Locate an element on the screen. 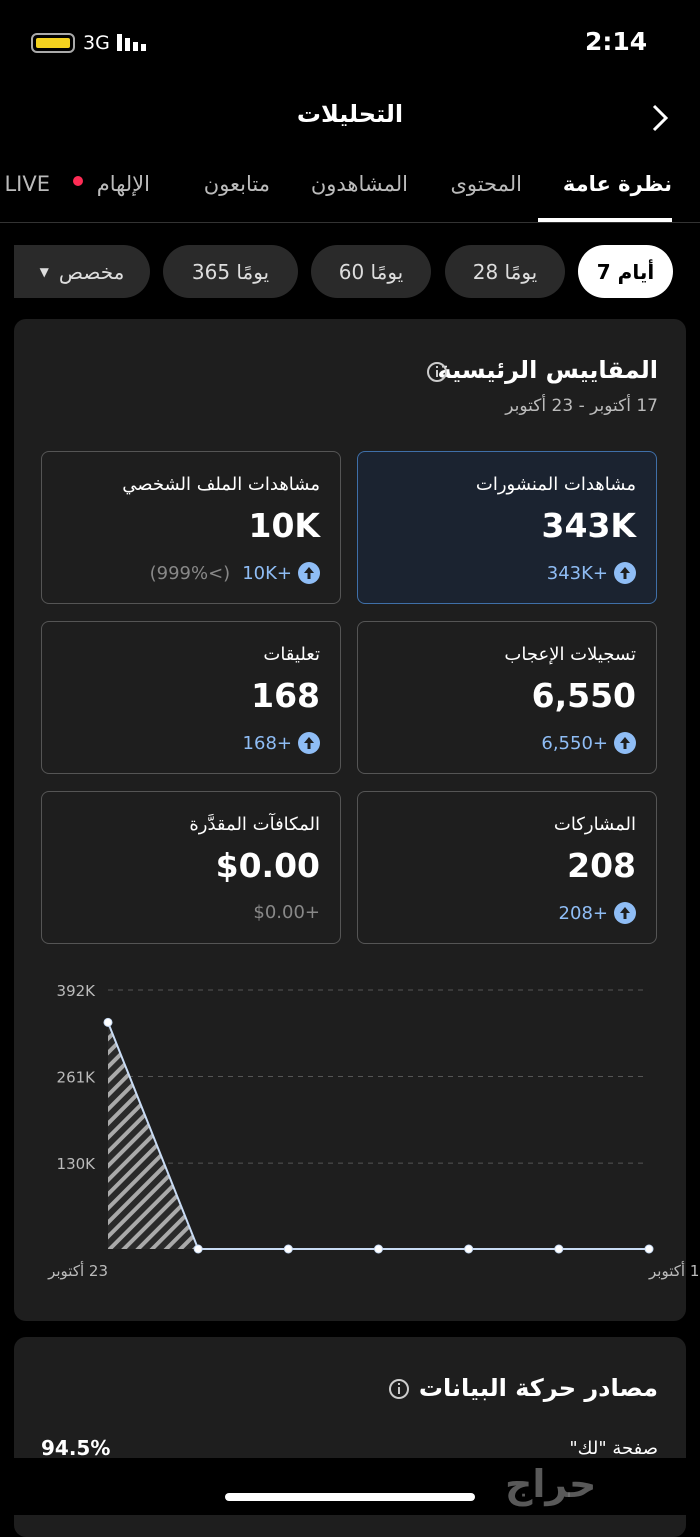 This screenshot has width=700, height=1537. metric-change: 343K+ is located at coordinates (591, 573).